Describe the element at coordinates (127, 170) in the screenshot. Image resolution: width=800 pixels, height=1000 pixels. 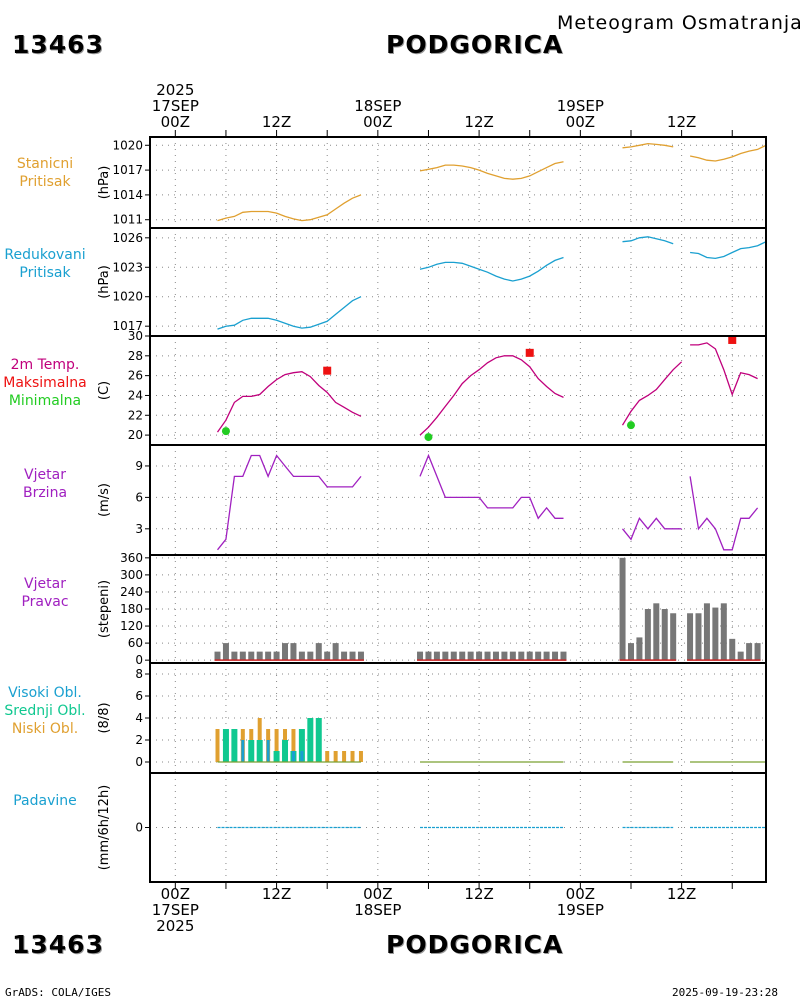
I see `y-tick-label: 1017` at that location.